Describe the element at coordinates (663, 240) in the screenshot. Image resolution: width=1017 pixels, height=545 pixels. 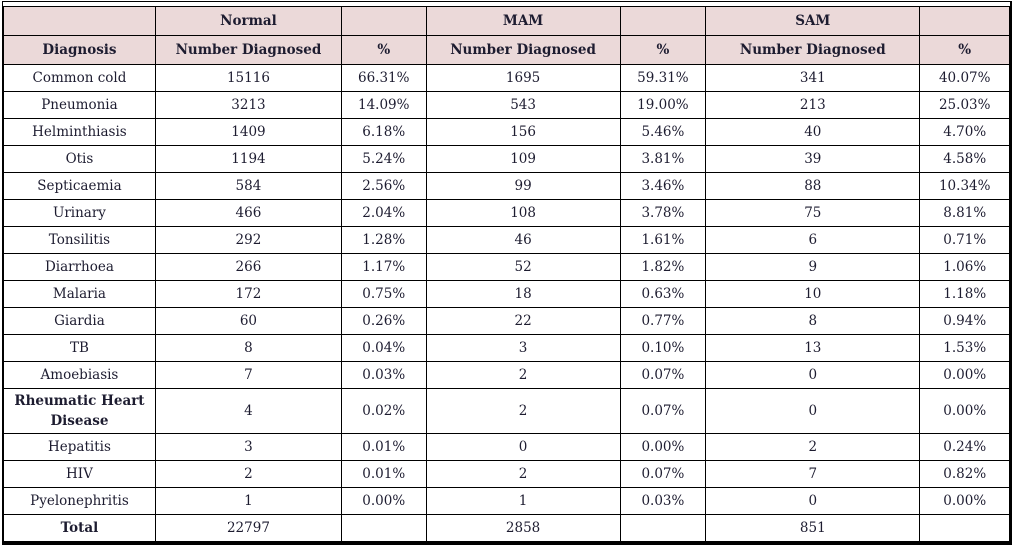
I see `mam-percent-cell: 1.61%` at that location.